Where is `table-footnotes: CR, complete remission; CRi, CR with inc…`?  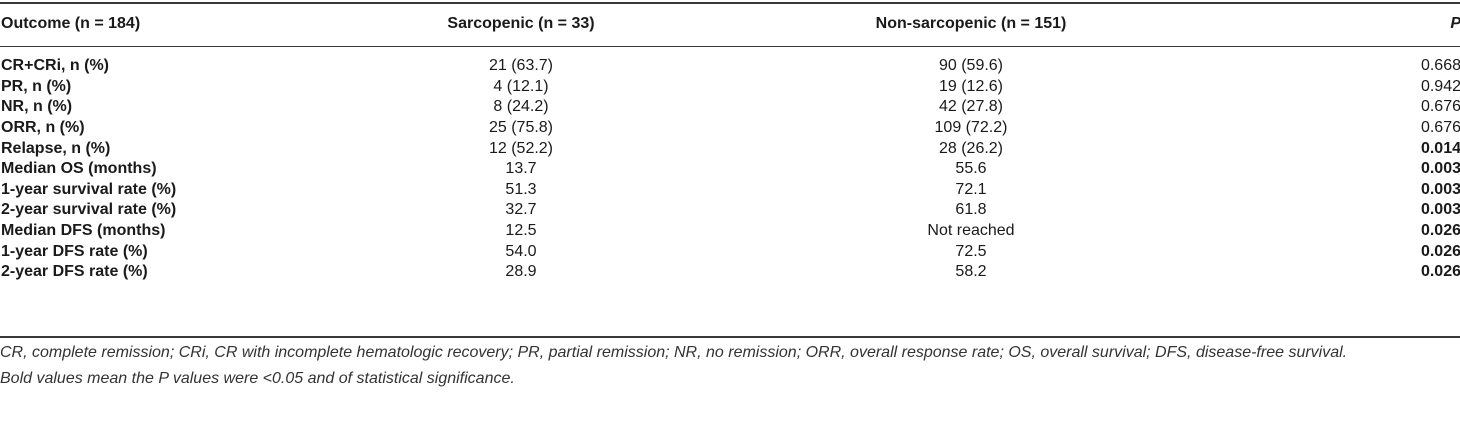
table-footnotes: CR, complete remission; CRi, CR with inc… is located at coordinates (725, 368).